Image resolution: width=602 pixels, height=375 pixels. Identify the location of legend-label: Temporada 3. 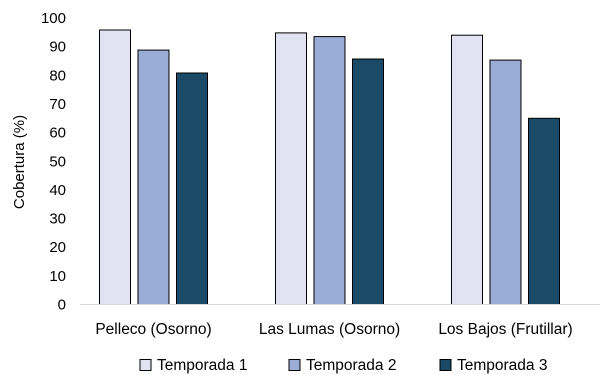
(502, 365).